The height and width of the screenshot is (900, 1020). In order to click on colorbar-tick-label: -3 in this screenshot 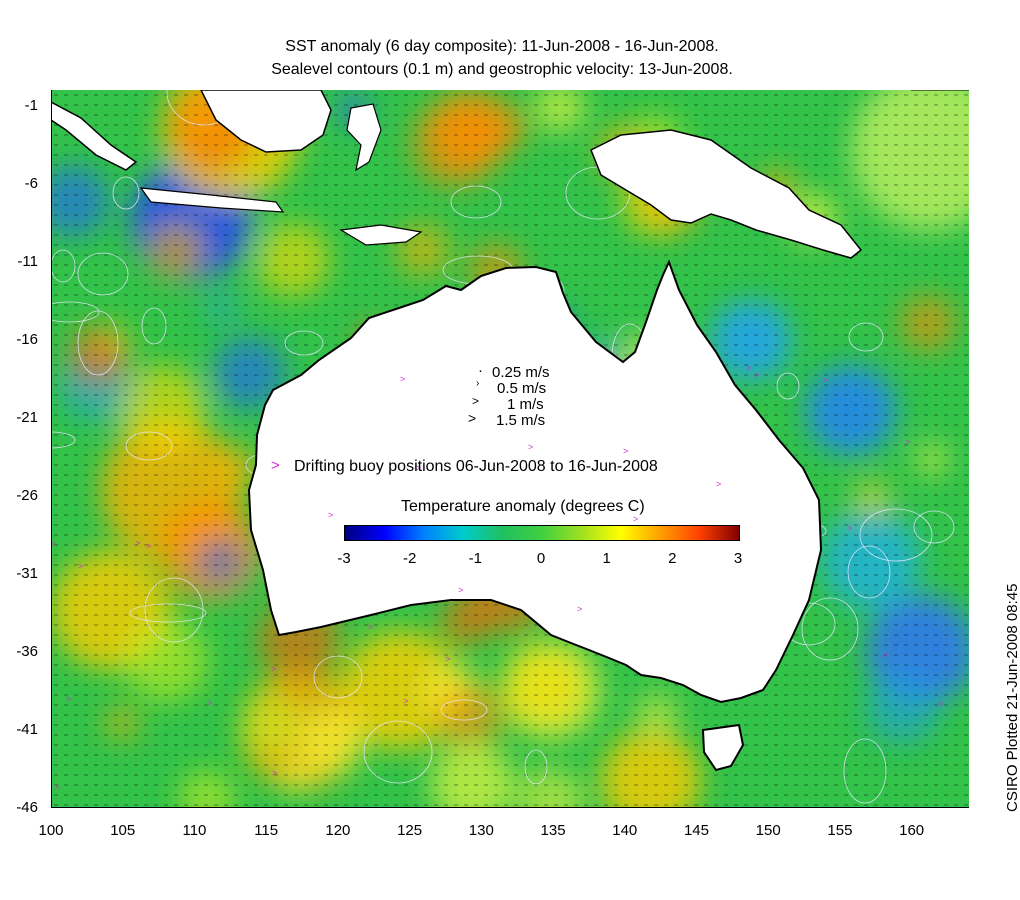, I will do `click(344, 558)`.